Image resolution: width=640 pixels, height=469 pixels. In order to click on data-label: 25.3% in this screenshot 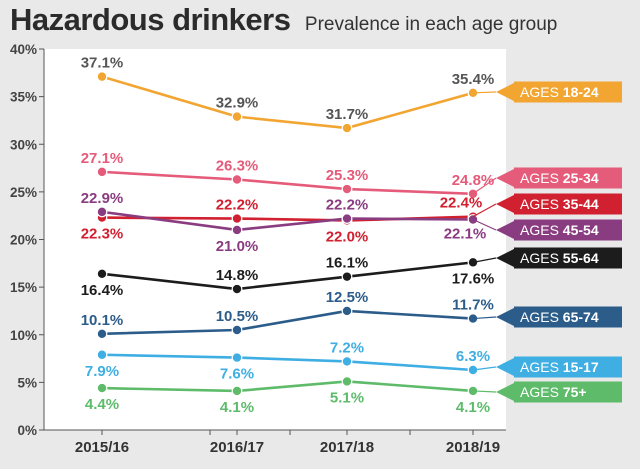, I will do `click(347, 175)`.